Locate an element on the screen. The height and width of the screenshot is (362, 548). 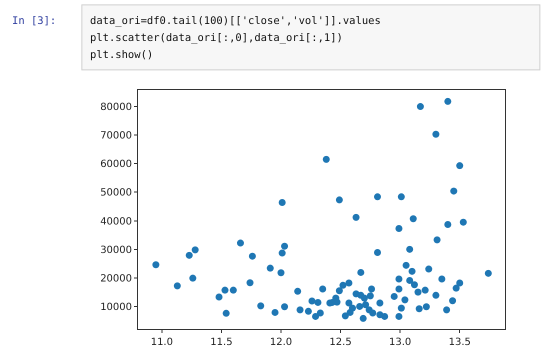
x-tick-label: 13.5 is located at coordinates (459, 342).